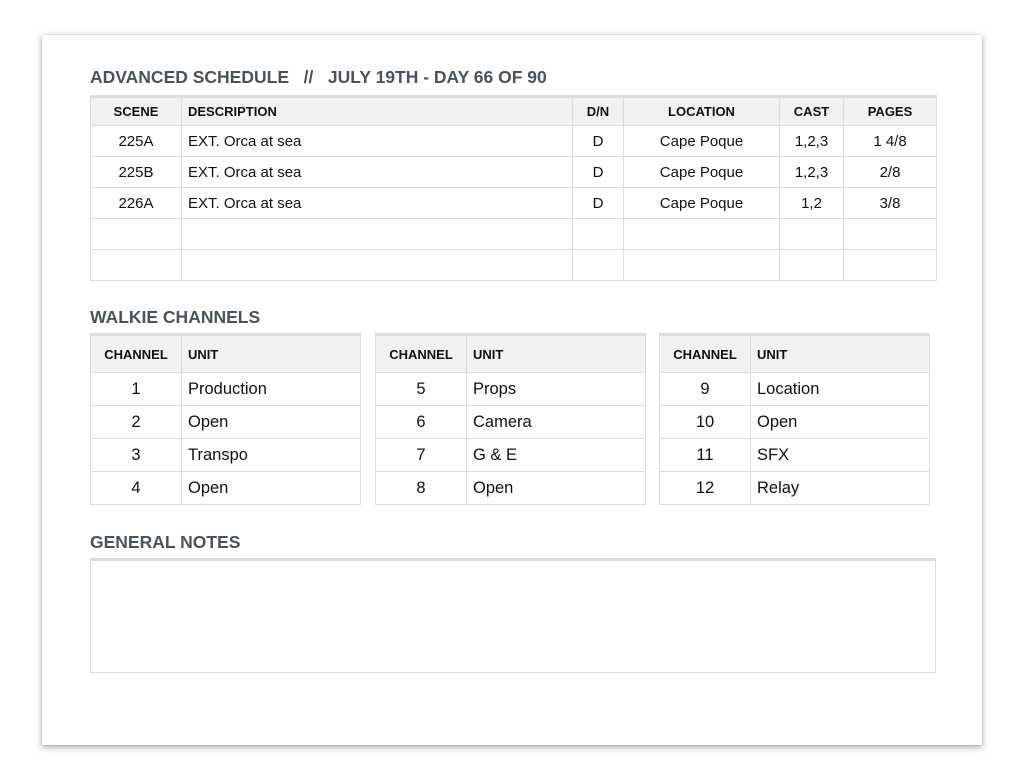 This screenshot has height=780, width=1024. What do you see at coordinates (136, 203) in the screenshot?
I see `schedule-cell: 226A` at bounding box center [136, 203].